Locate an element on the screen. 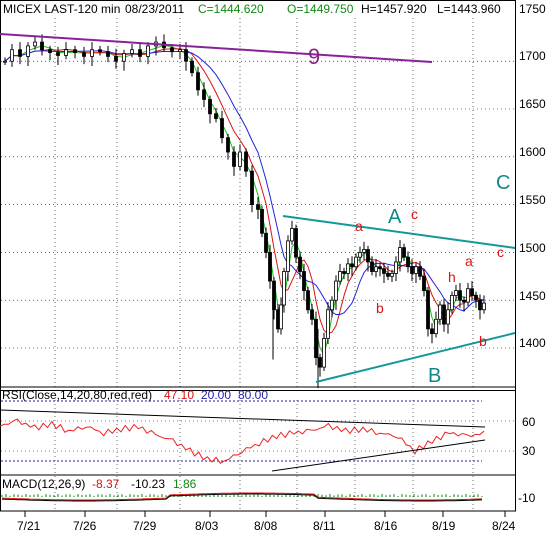 The height and width of the screenshot is (552, 556). macd-signal: -10.23 is located at coordinates (148, 484).